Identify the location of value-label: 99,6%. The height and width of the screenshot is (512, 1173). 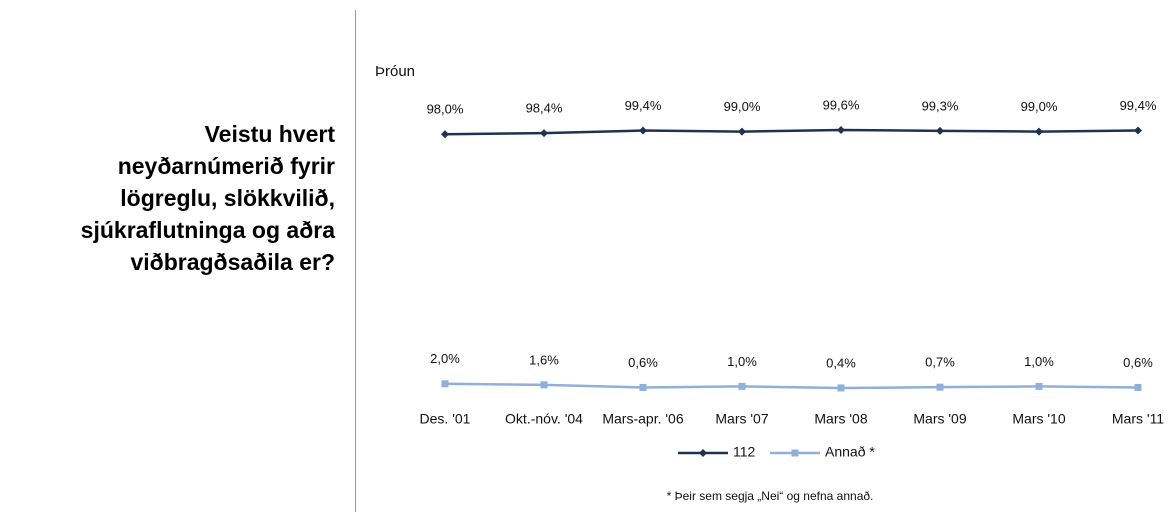
(841, 104).